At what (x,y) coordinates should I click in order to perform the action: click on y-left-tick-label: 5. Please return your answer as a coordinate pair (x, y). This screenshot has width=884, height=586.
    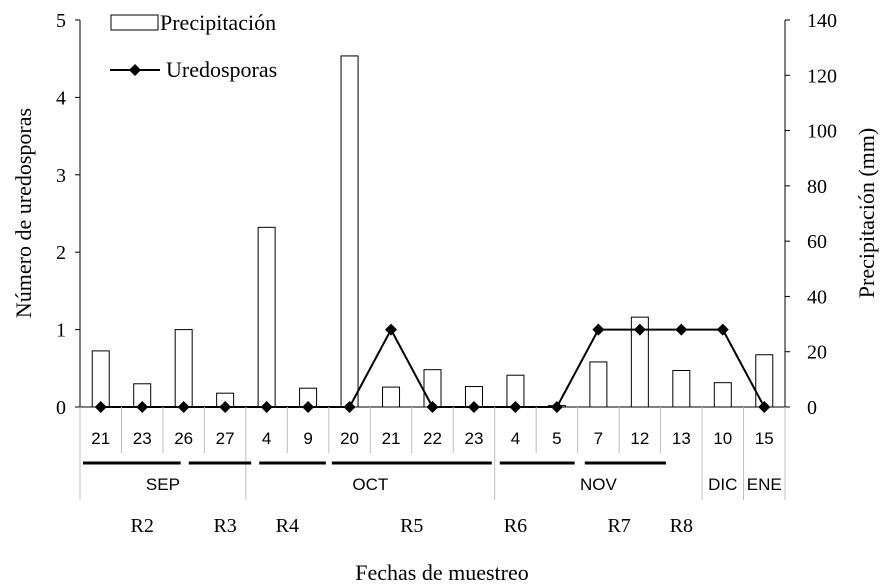
    Looking at the image, I should click on (61, 21).